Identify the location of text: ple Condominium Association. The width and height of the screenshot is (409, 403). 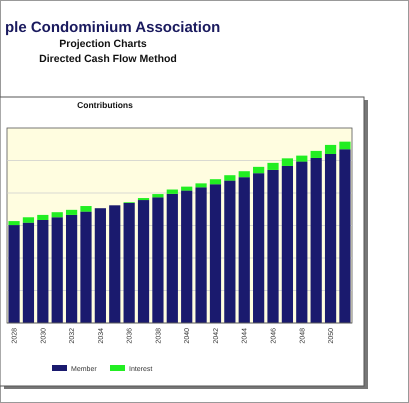
(112, 27).